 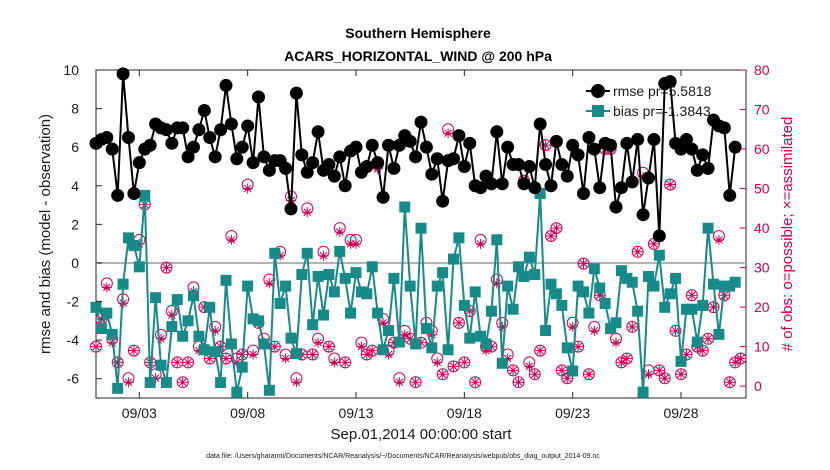 What do you see at coordinates (662, 91) in the screenshot?
I see `legend-rmse-label: rmse pr=5.5818` at bounding box center [662, 91].